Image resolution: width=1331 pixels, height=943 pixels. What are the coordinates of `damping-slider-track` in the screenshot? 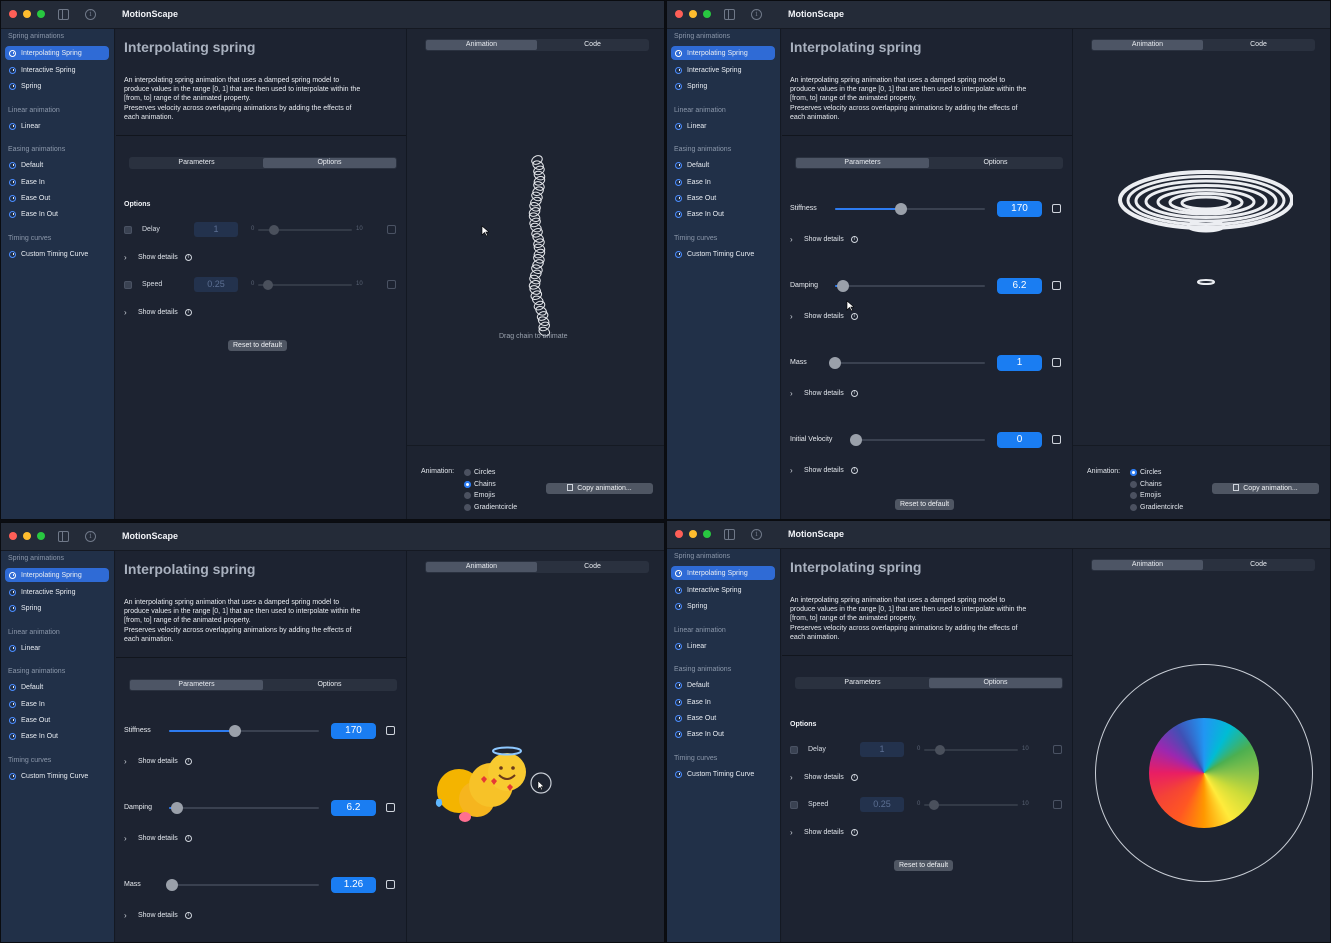 It's located at (244, 808).